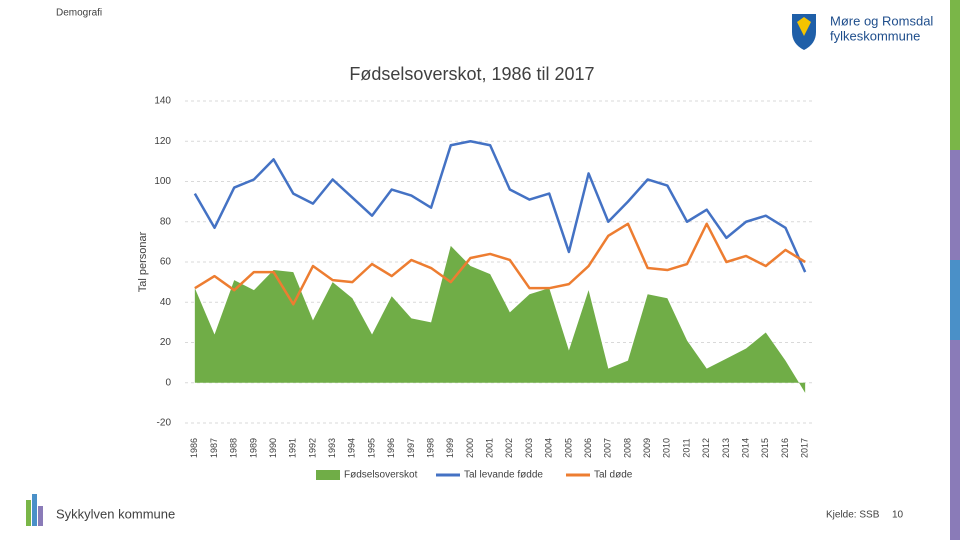 This screenshot has height=545, width=960. What do you see at coordinates (627, 448) in the screenshot?
I see `x-tick-label: 2008` at bounding box center [627, 448].